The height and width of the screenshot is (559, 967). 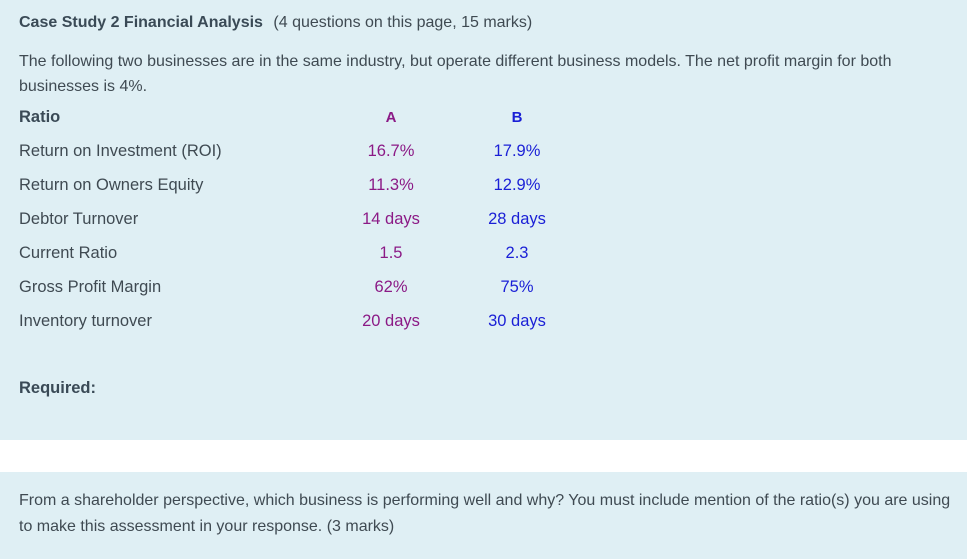 I want to click on value-a: 11.3%, so click(x=391, y=185).